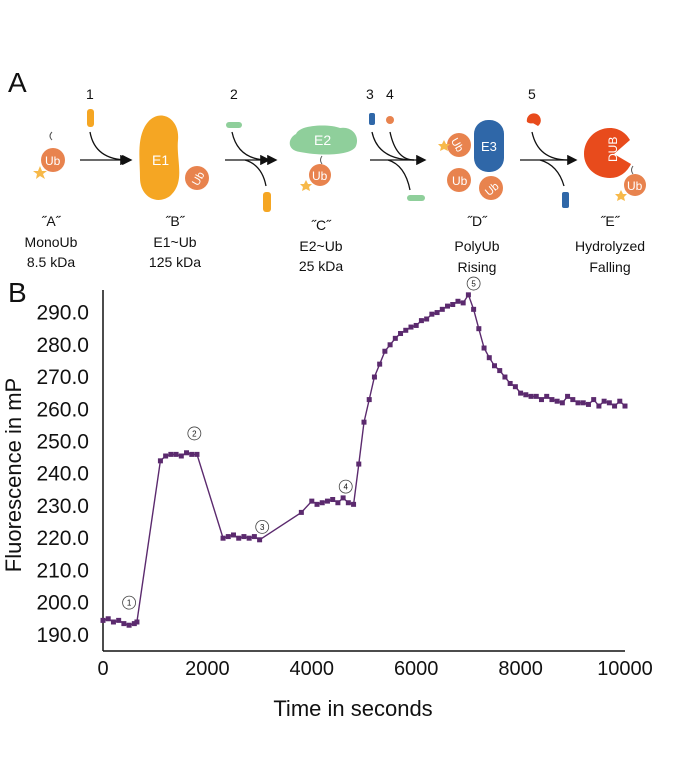  I want to click on x-tick-label: 0, so click(102, 669).